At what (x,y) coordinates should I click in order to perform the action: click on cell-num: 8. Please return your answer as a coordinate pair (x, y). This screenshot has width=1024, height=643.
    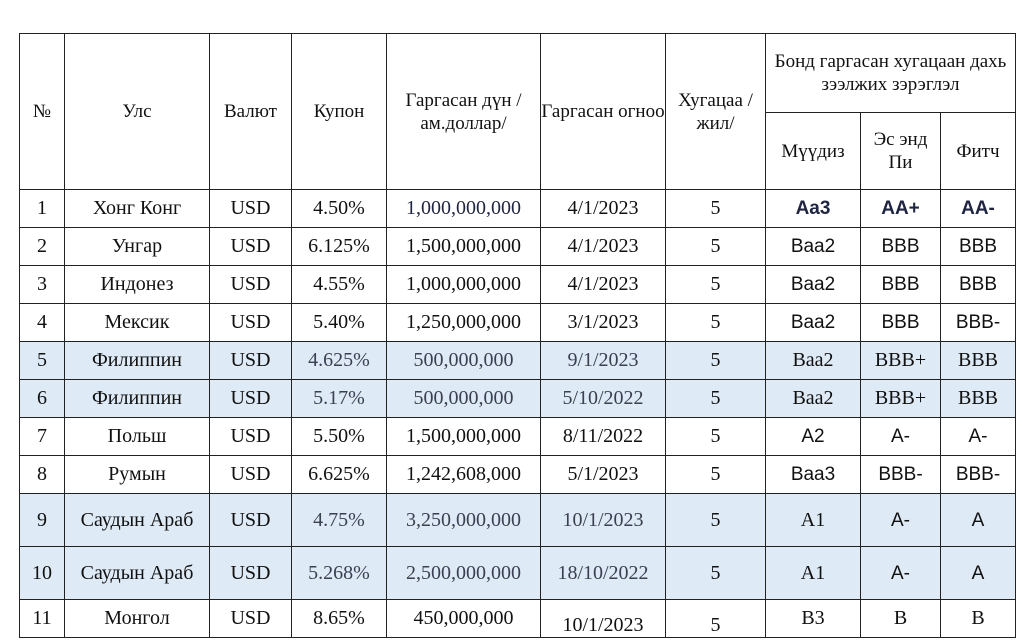
    Looking at the image, I should click on (42, 474).